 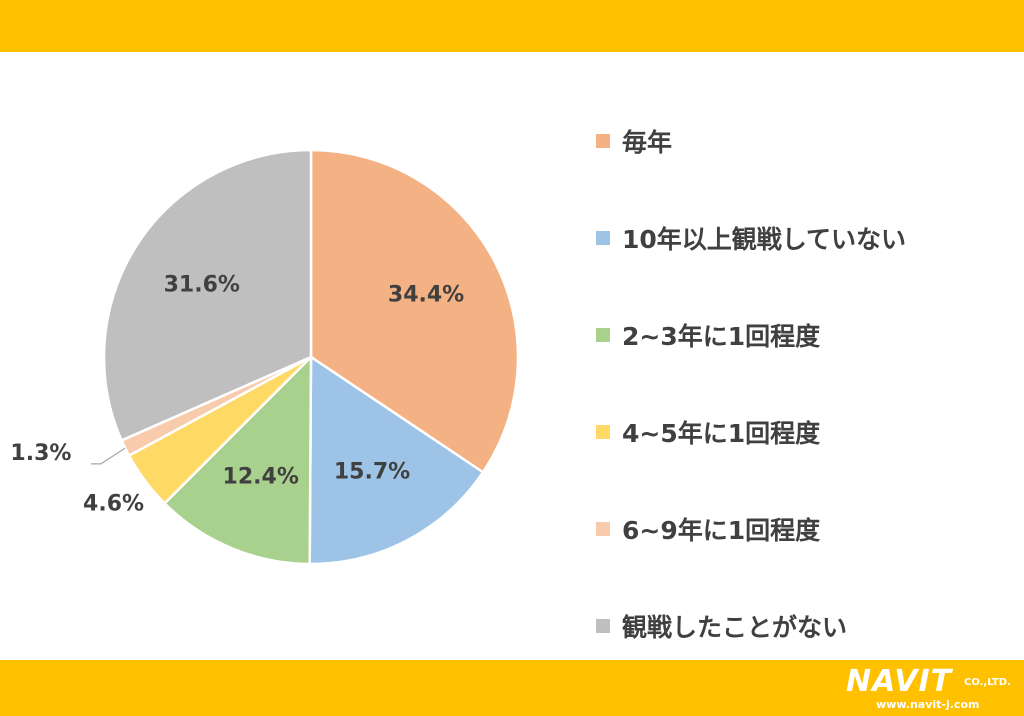 What do you see at coordinates (261, 476) in the screenshot?
I see `data-label: 12.4%` at bounding box center [261, 476].